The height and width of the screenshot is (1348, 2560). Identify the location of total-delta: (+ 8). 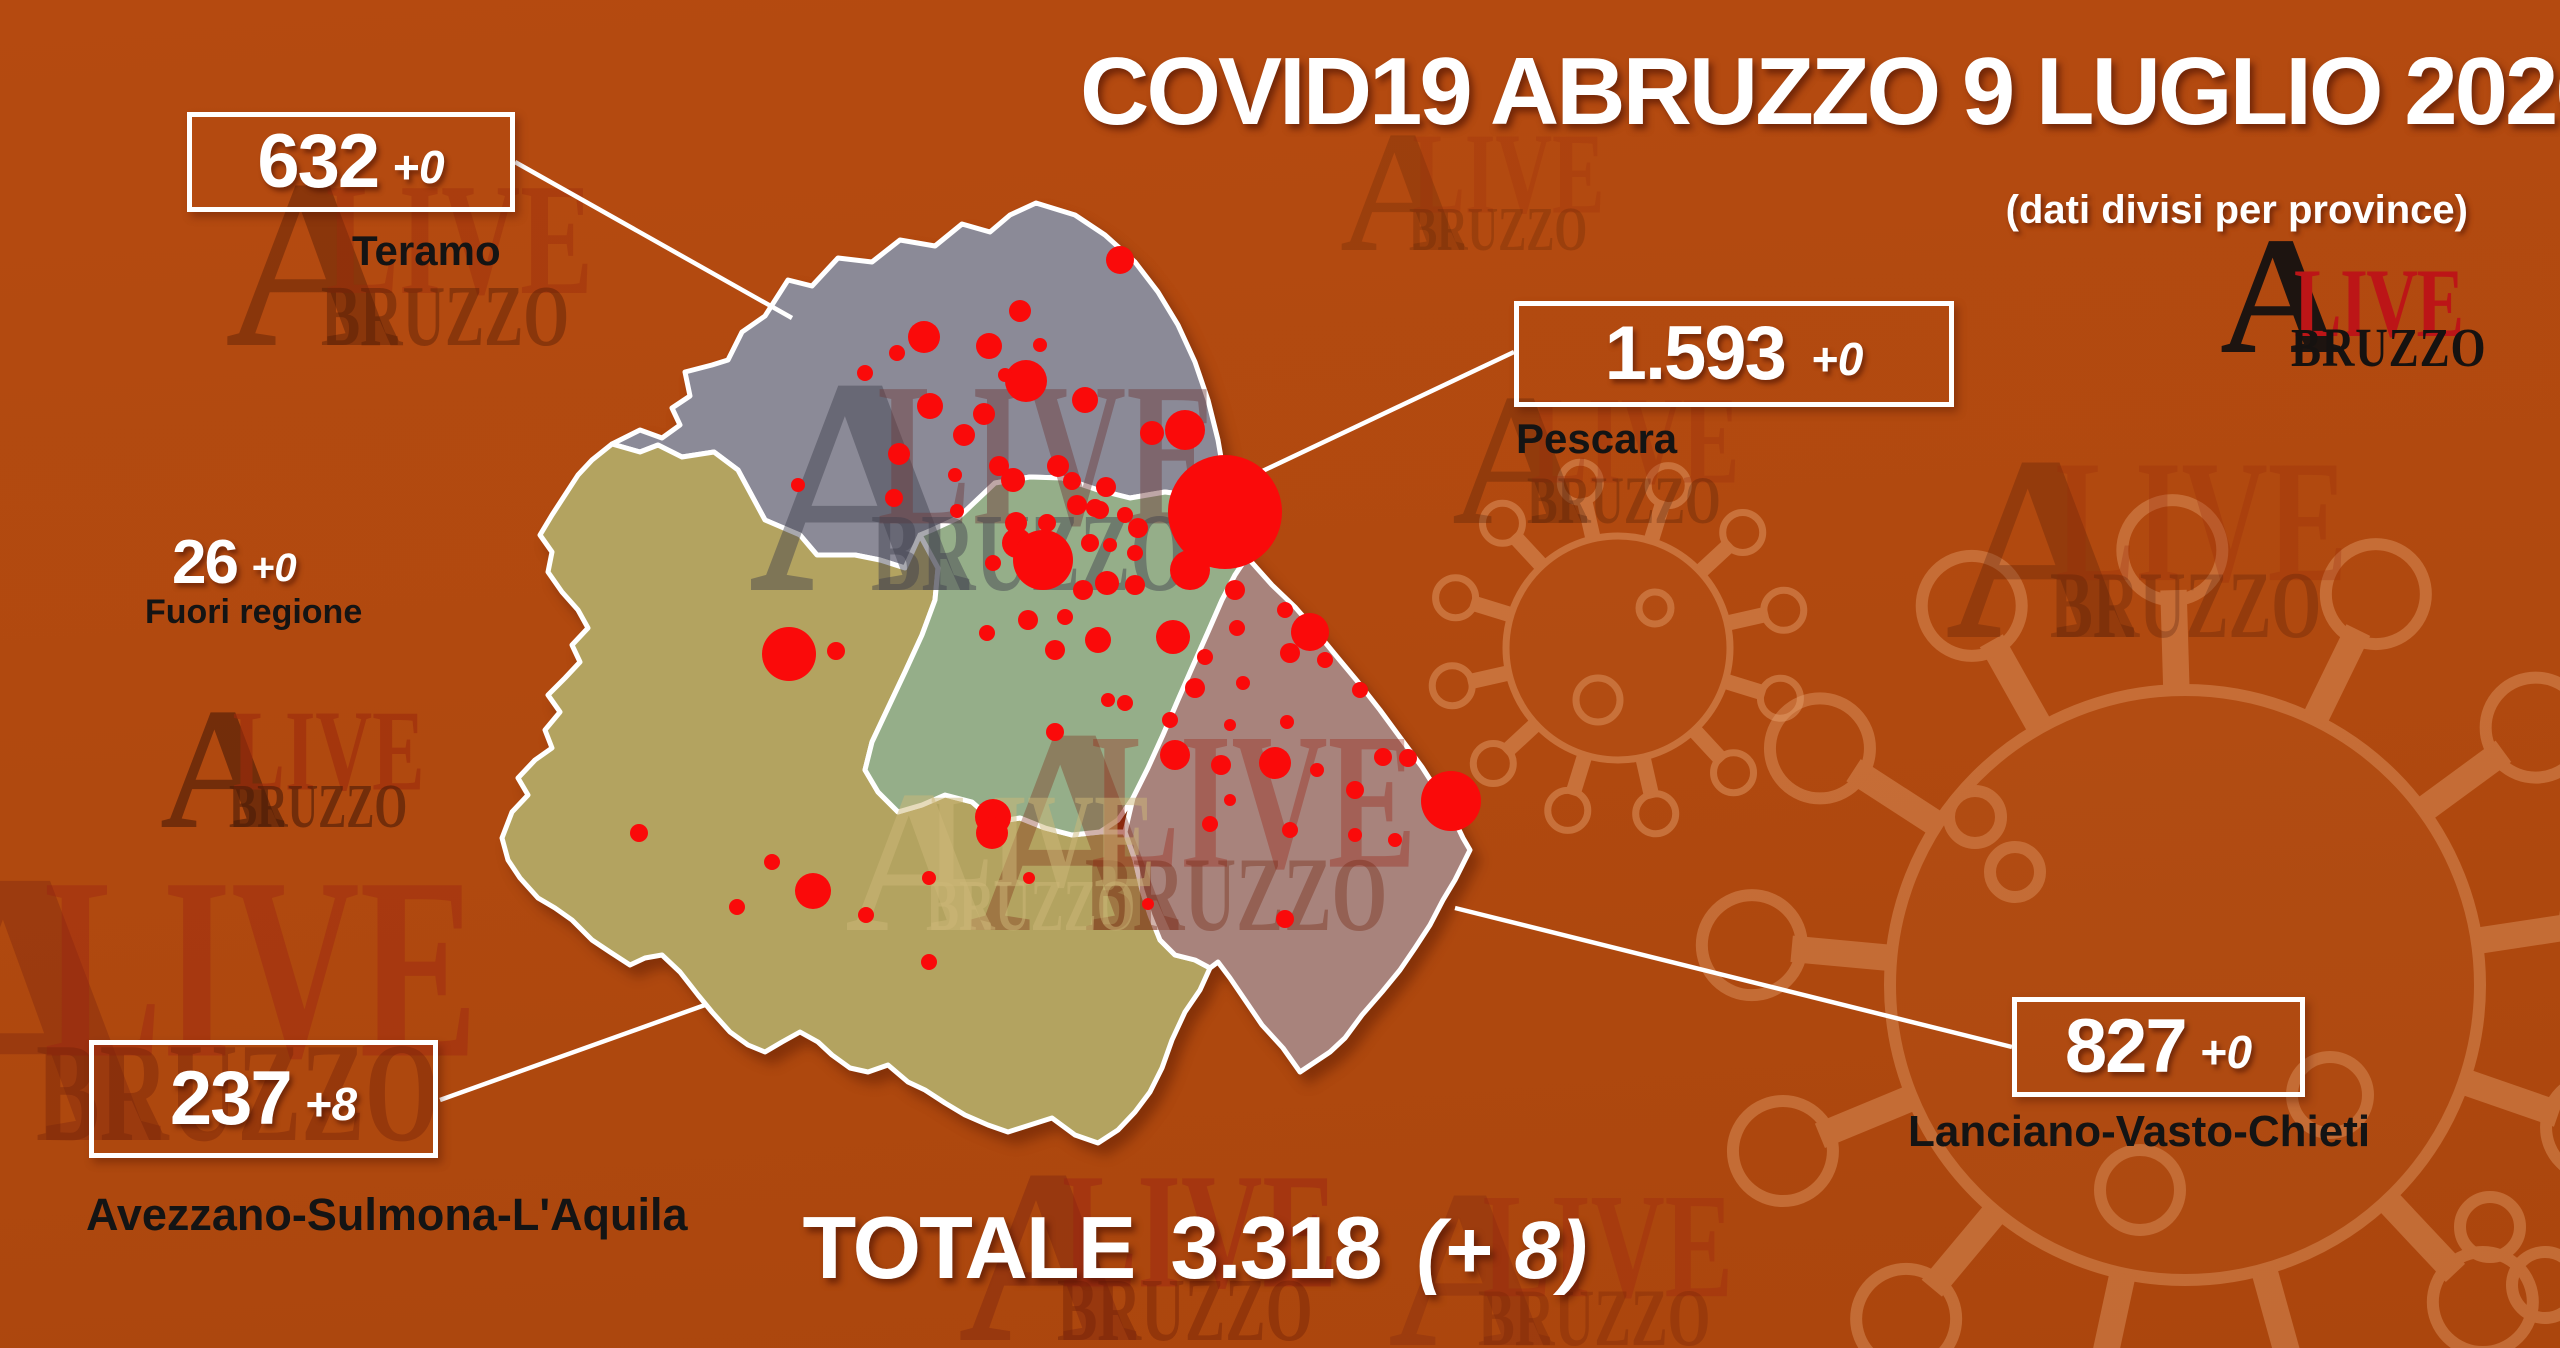
(1502, 1250).